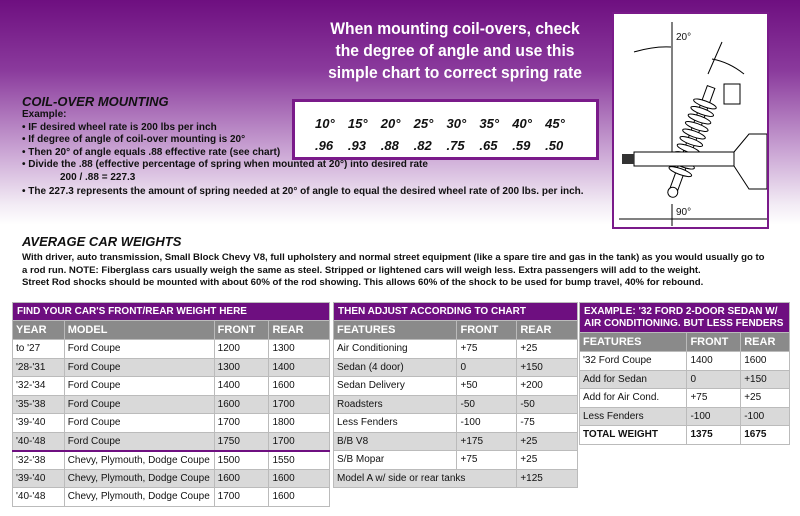 The image size is (800, 516). What do you see at coordinates (633, 435) in the screenshot?
I see `table-cell: TOTAL WEIGHT` at bounding box center [633, 435].